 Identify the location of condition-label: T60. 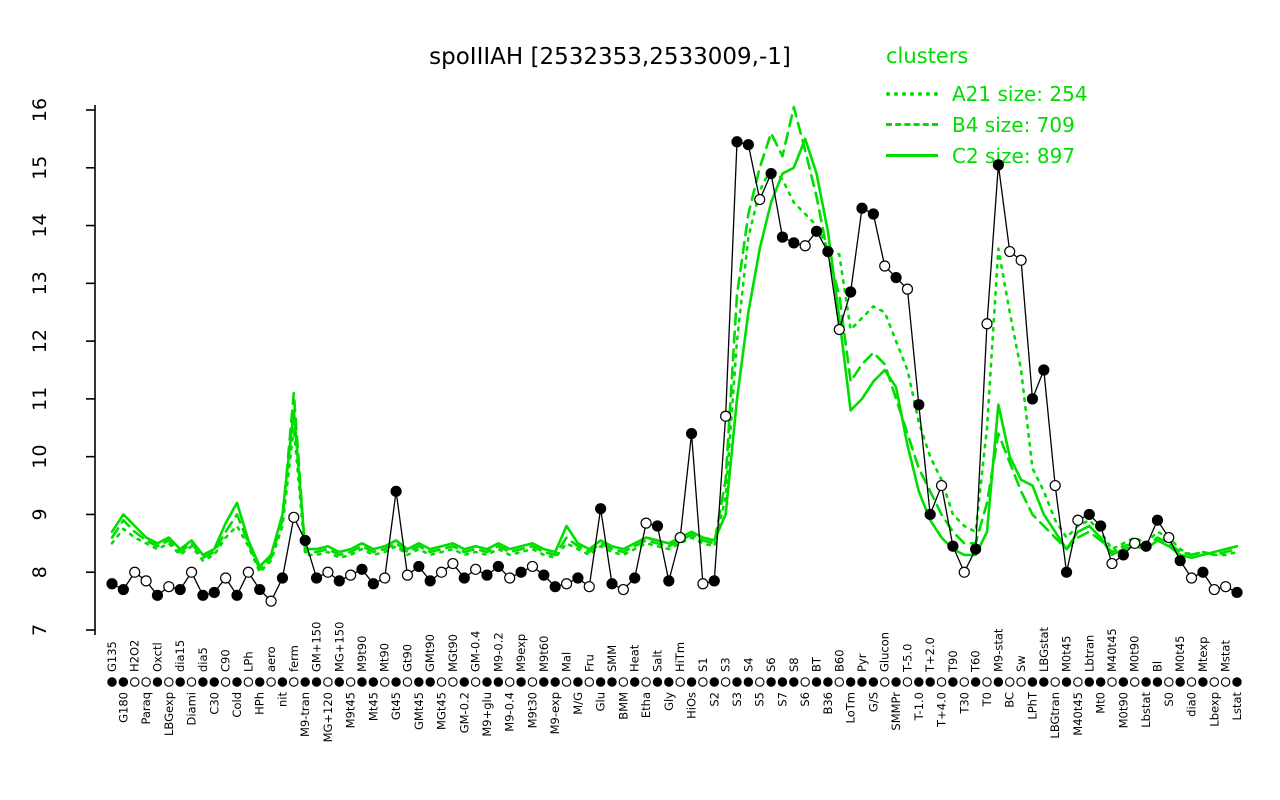
(976, 661).